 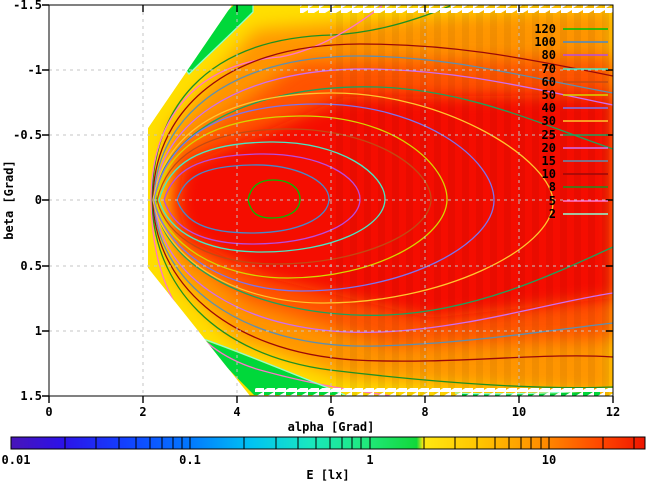 What do you see at coordinates (549, 174) in the screenshot?
I see `legend-label-10: 10` at bounding box center [549, 174].